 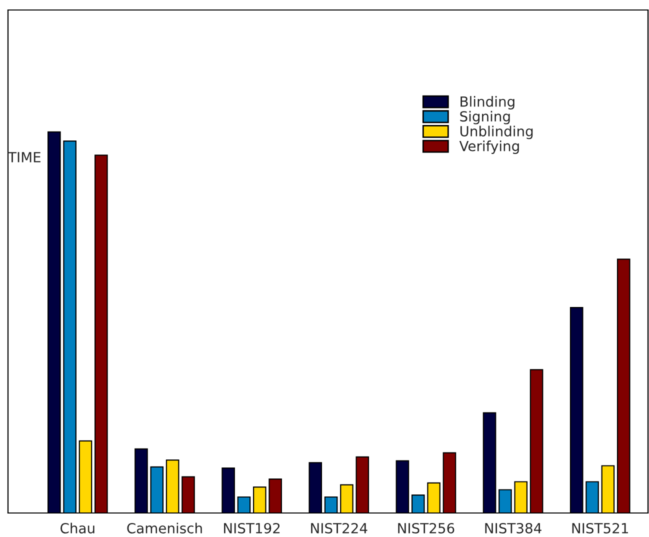 I want to click on legend-label: Blinding, so click(x=487, y=103).